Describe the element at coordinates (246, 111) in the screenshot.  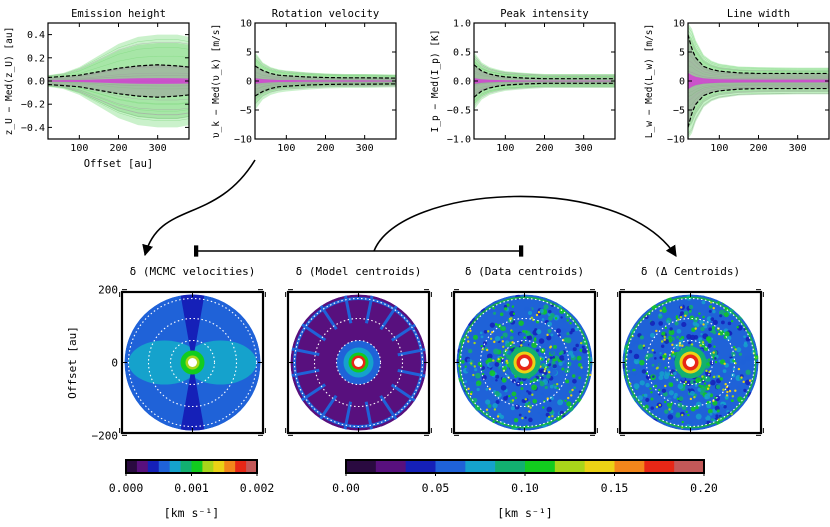
I see `y-tick-label: −5` at that location.